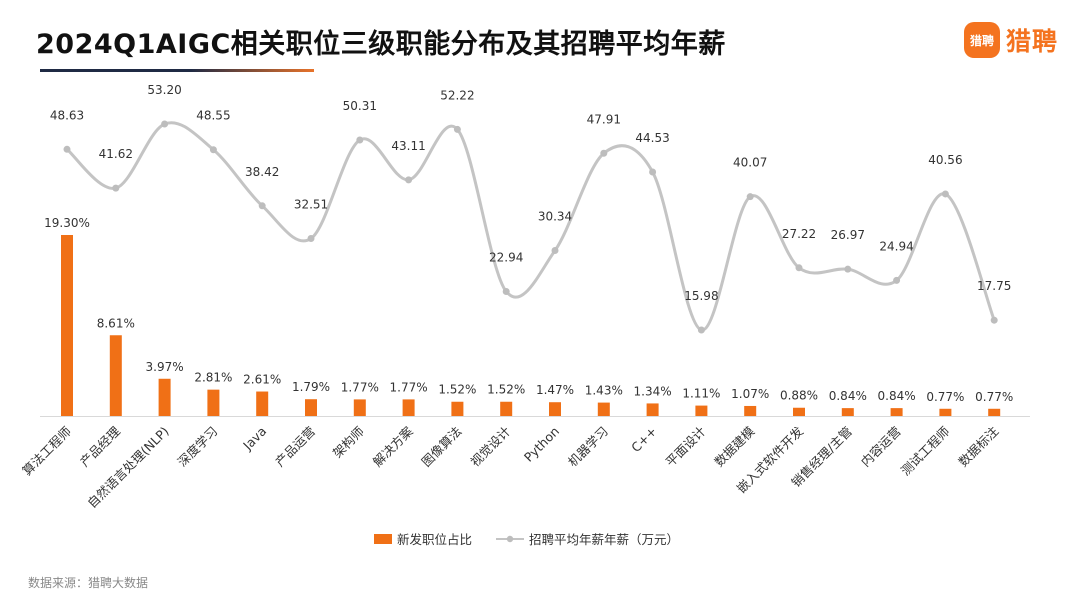  What do you see at coordinates (506, 390) in the screenshot?
I see `bar-value-label-9: 1.52%` at bounding box center [506, 390].